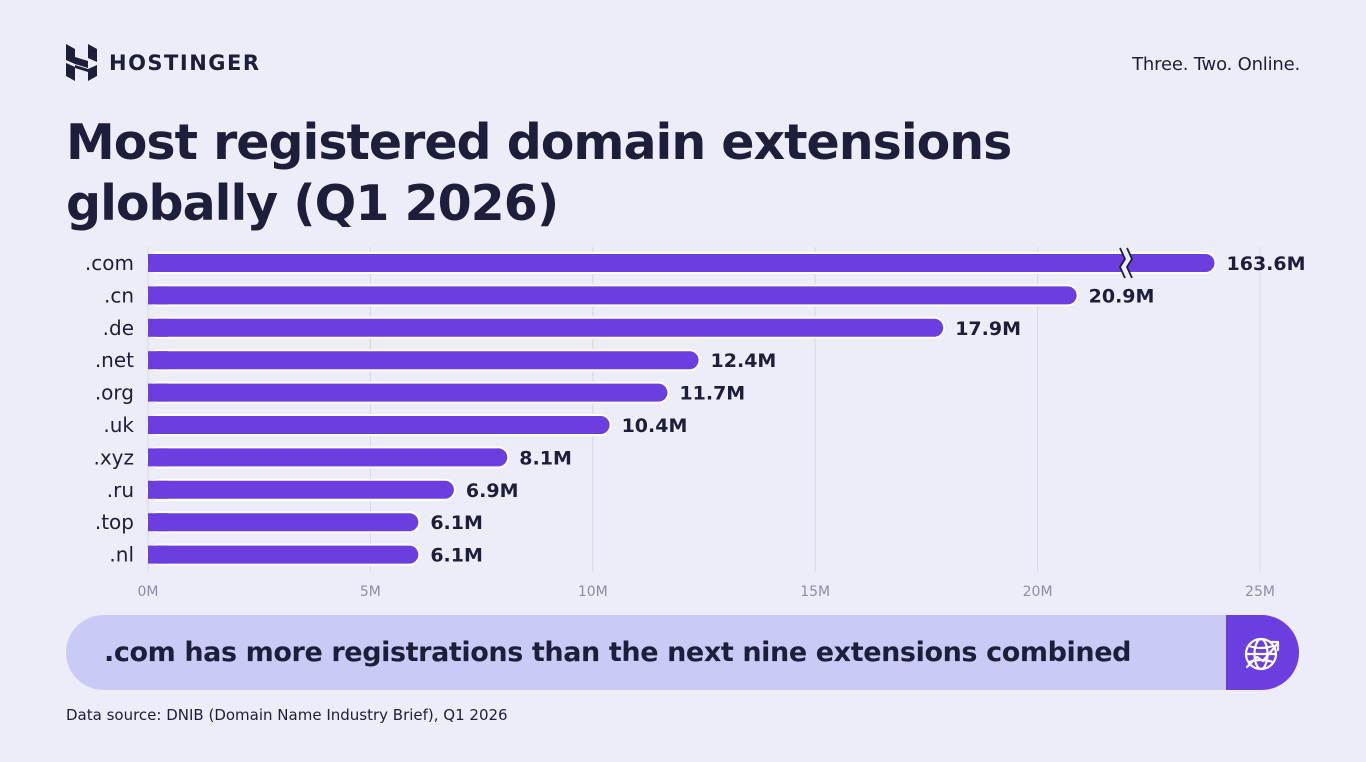 This screenshot has height=762, width=1366. What do you see at coordinates (712, 394) in the screenshot?
I see `data-label: 11.7M` at bounding box center [712, 394].